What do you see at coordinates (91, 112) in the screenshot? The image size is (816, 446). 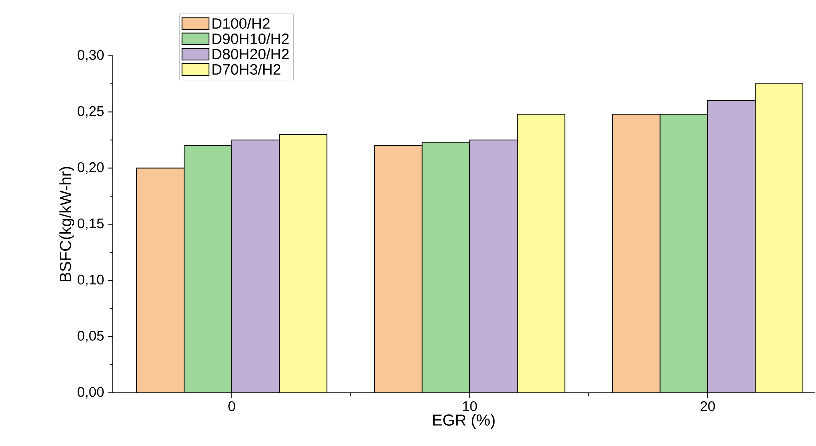 I see `y-tick-label: 0,25` at bounding box center [91, 112].